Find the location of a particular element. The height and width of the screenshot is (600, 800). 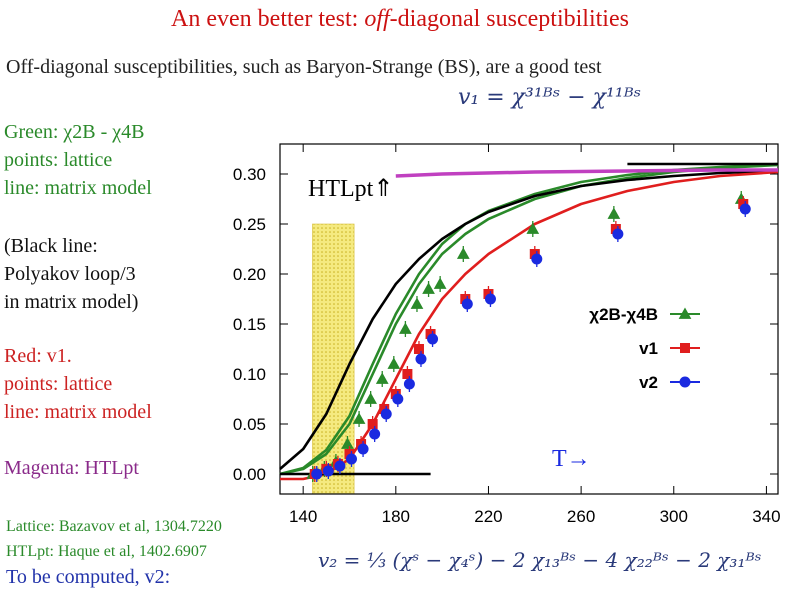

y-tick-label: 0.00 is located at coordinates (249, 474).